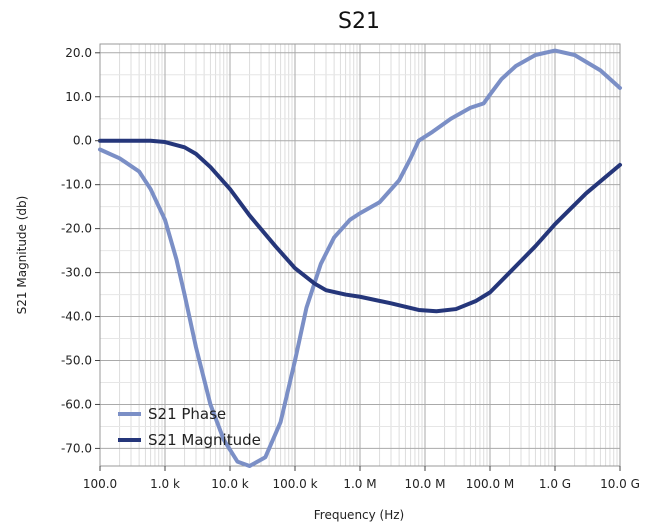 The width and height of the screenshot is (657, 529). I want to click on y-tick-label: 20.0, so click(78, 53).